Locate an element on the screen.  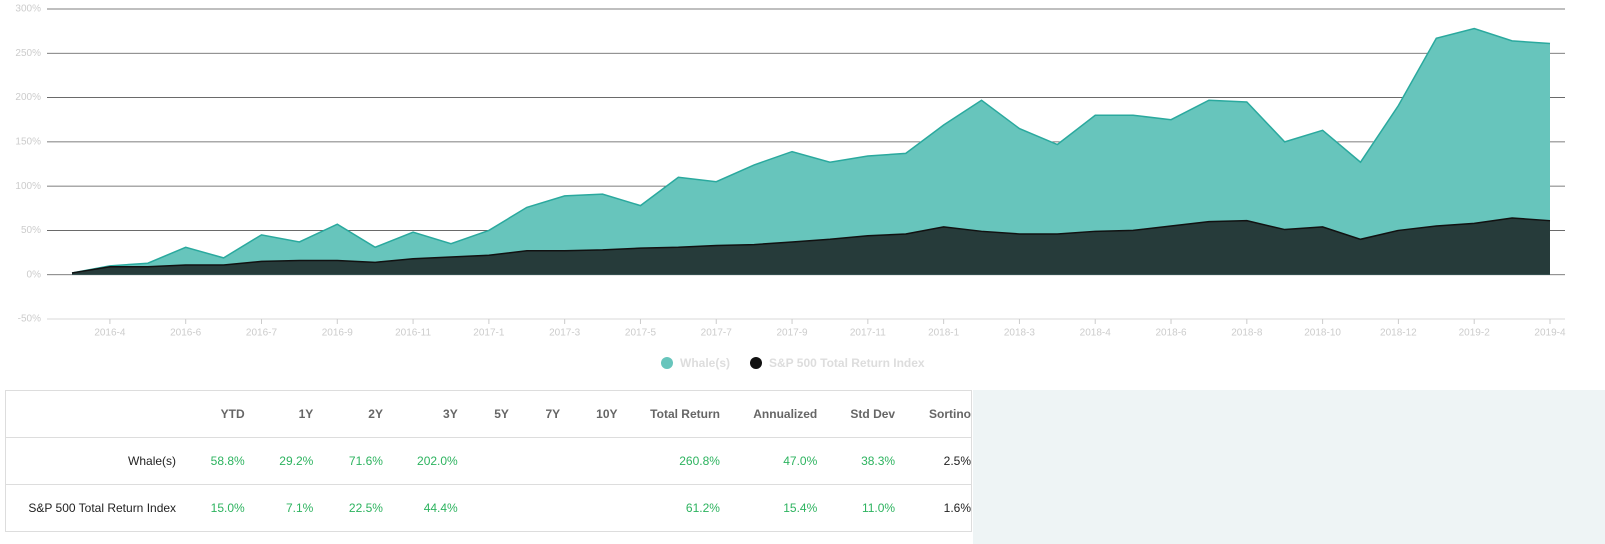
x-tick-label: 2017-9 is located at coordinates (792, 333).